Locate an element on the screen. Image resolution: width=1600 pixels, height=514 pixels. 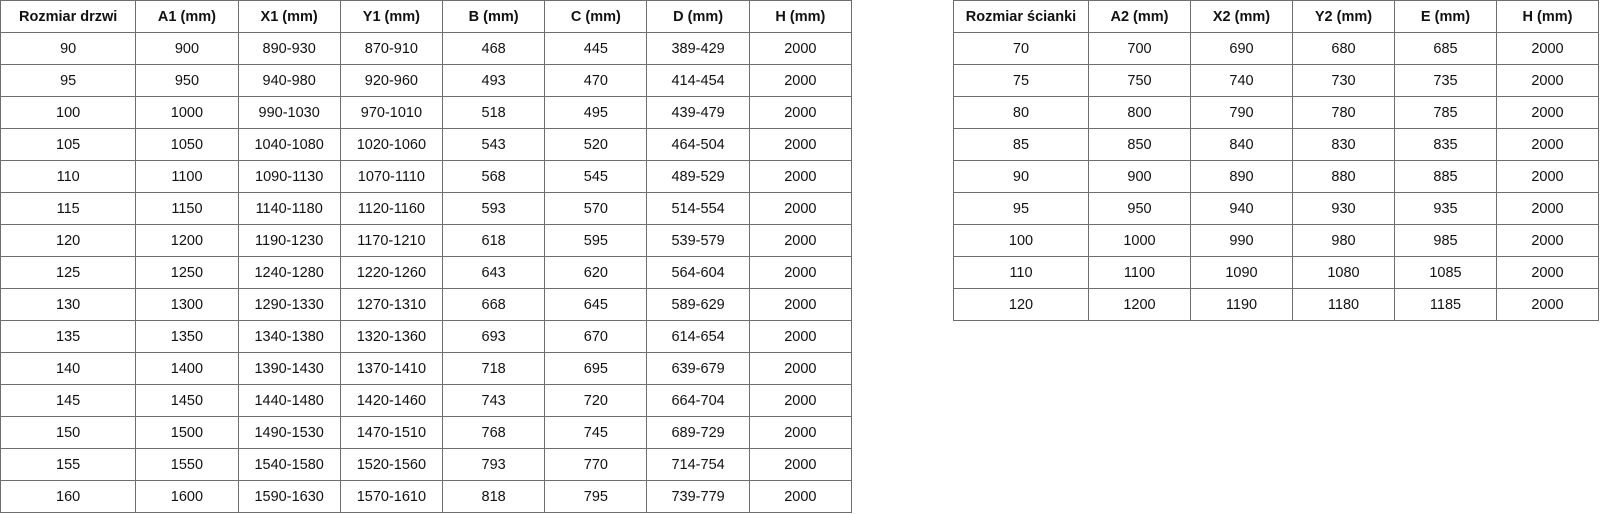
table-cell: 160 is located at coordinates (68, 496).